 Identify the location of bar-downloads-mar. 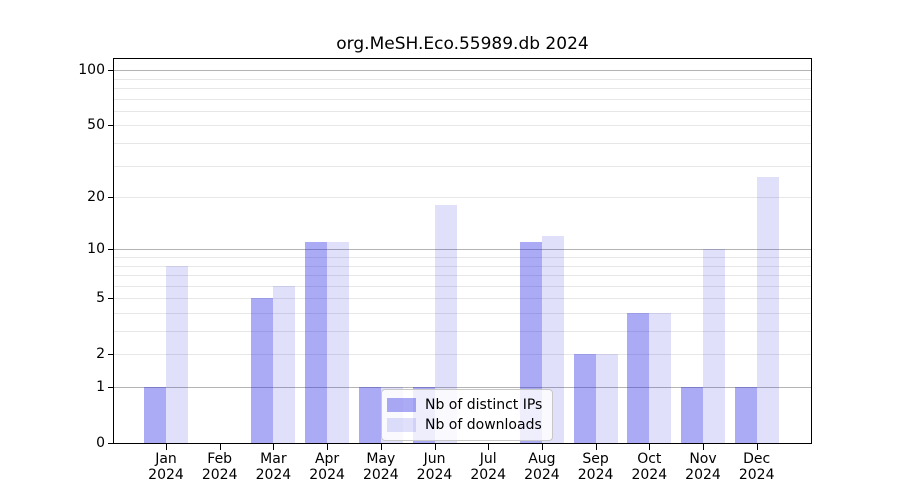
(284, 364).